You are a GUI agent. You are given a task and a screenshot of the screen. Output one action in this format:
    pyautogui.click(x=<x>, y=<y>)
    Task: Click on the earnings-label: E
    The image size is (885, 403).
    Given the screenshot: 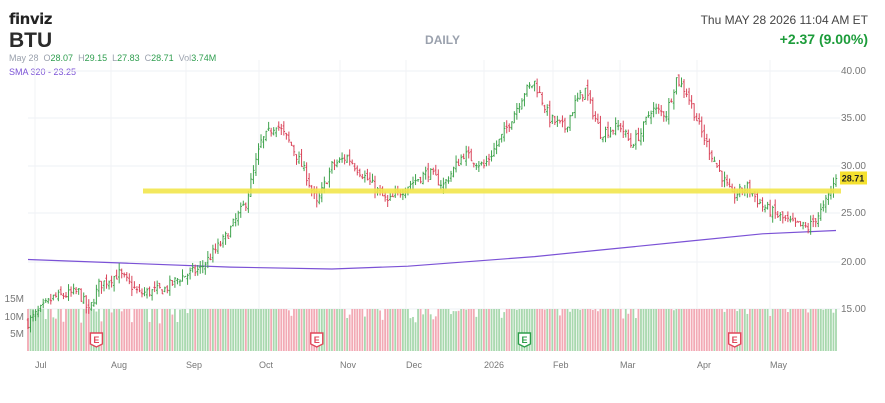 What is the action you would take?
    pyautogui.click(x=96, y=340)
    